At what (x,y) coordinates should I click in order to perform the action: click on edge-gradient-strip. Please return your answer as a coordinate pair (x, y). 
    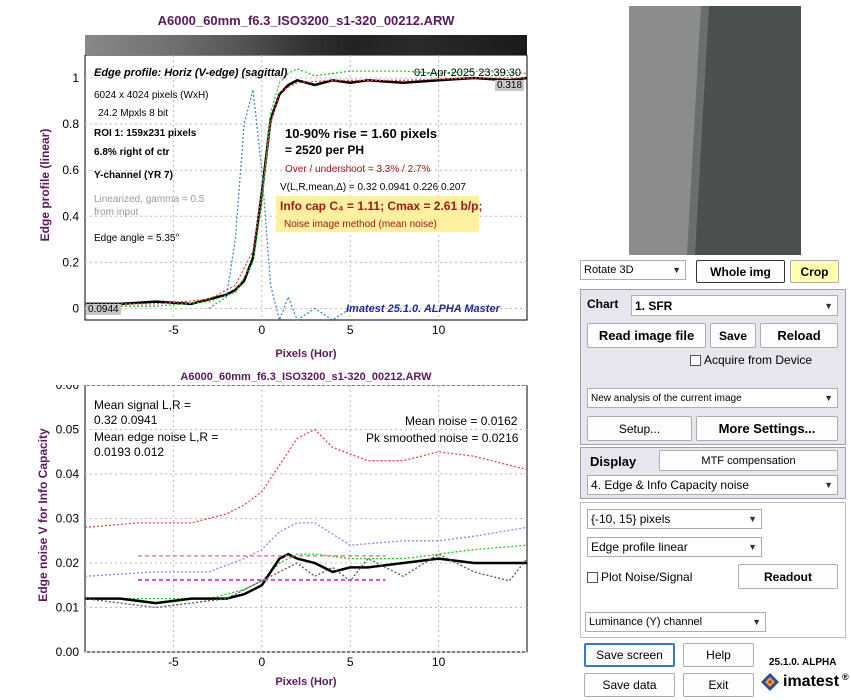
    Looking at the image, I should click on (306, 45).